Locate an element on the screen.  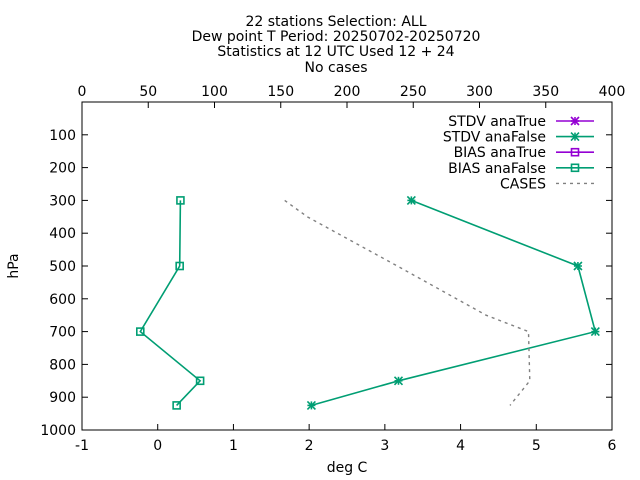
x2-tick-label: 250 is located at coordinates (413, 92).